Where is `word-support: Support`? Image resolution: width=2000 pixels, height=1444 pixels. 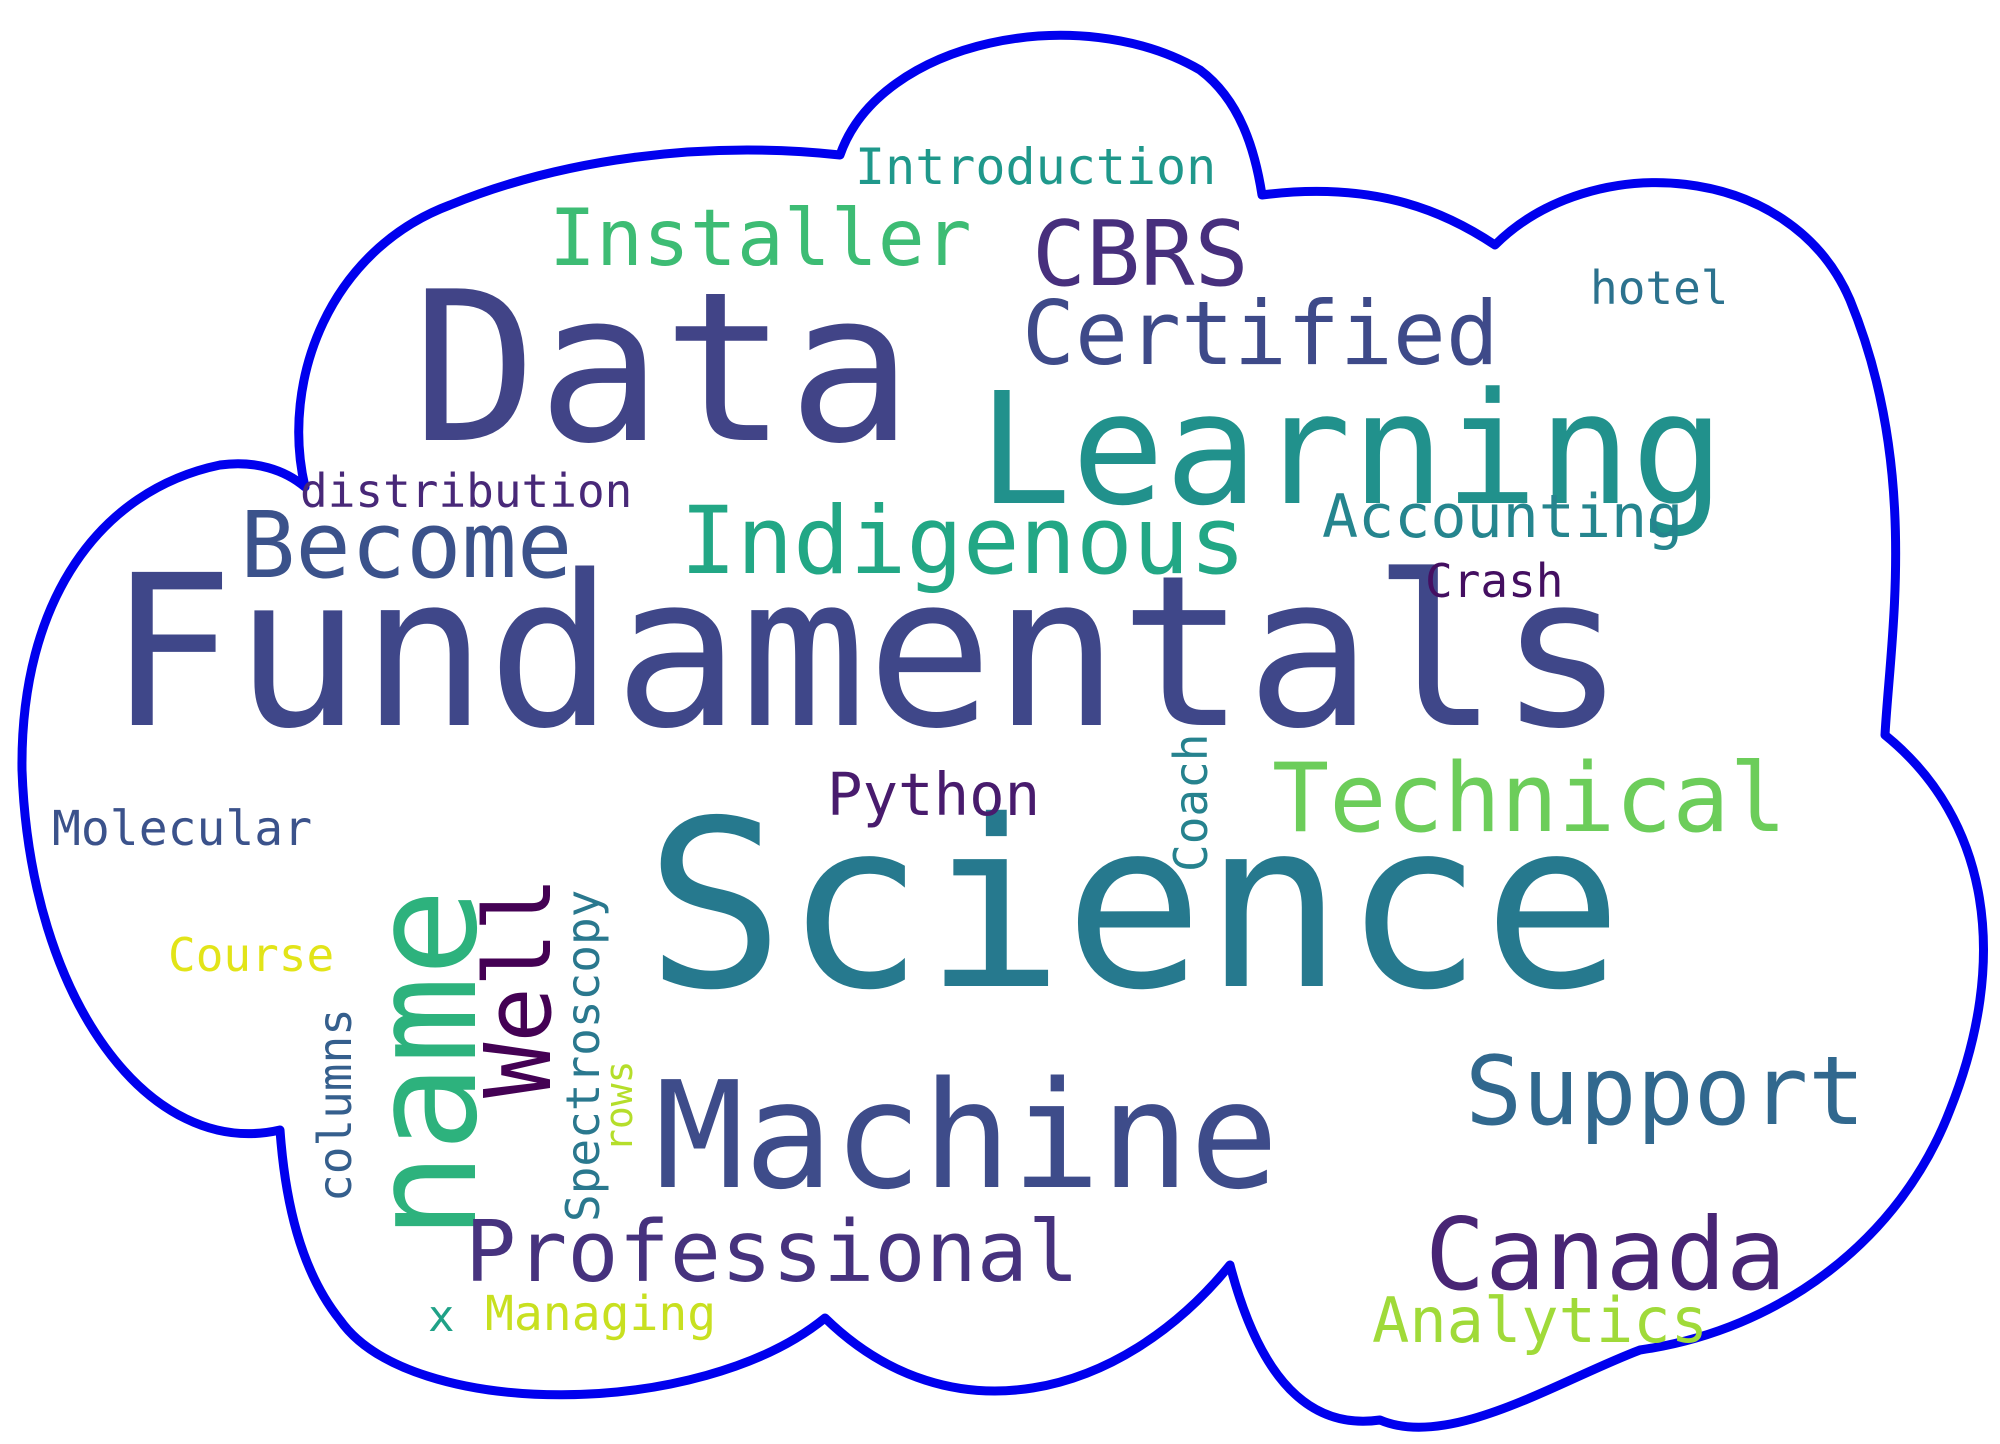
word-support: Support is located at coordinates (1665, 1092).